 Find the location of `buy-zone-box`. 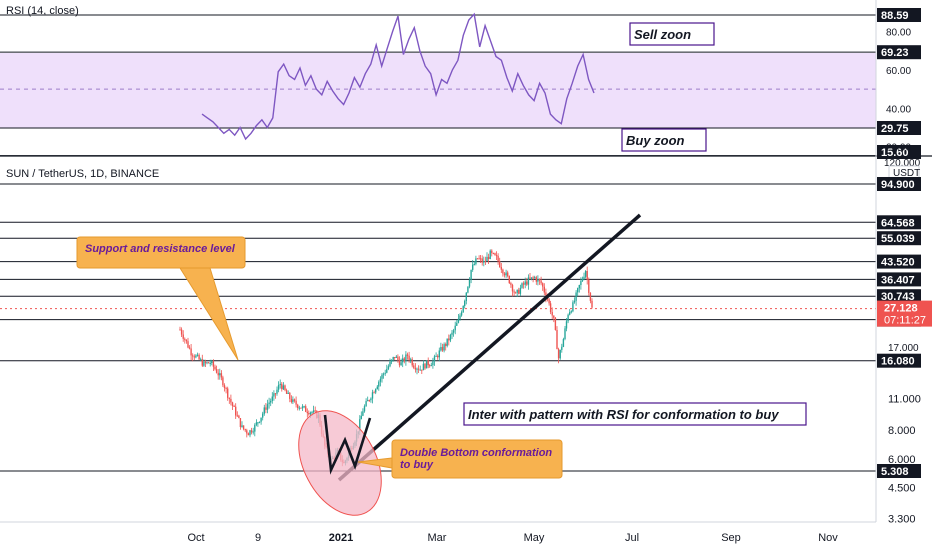

buy-zone-box is located at coordinates (664, 140).